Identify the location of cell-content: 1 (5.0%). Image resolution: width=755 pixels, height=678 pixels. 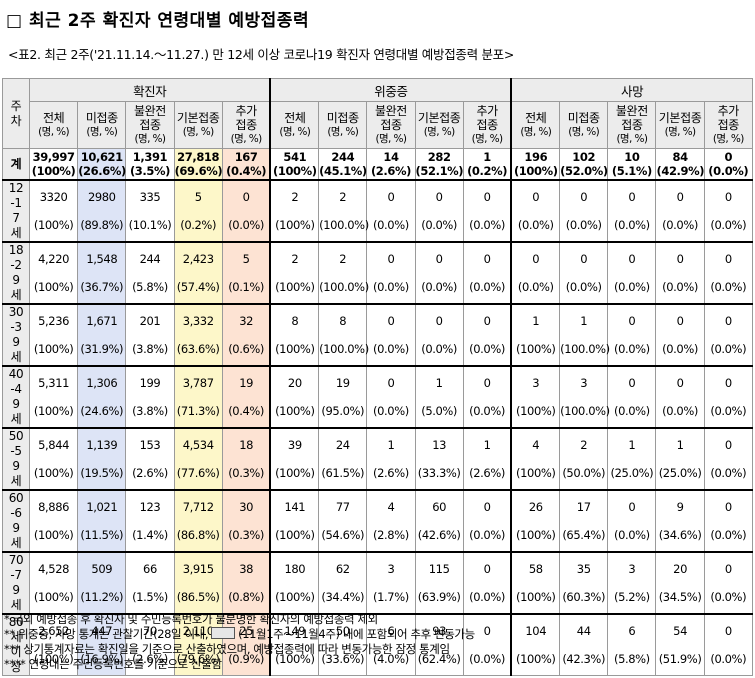
(439, 397).